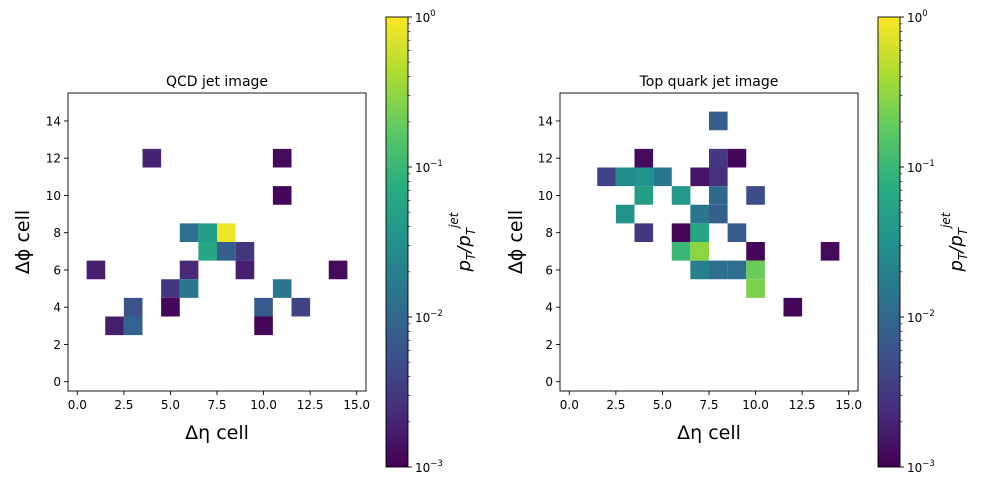 The image size is (990, 489). Describe the element at coordinates (53, 121) in the screenshot. I see `y-tick-label: 14` at that location.